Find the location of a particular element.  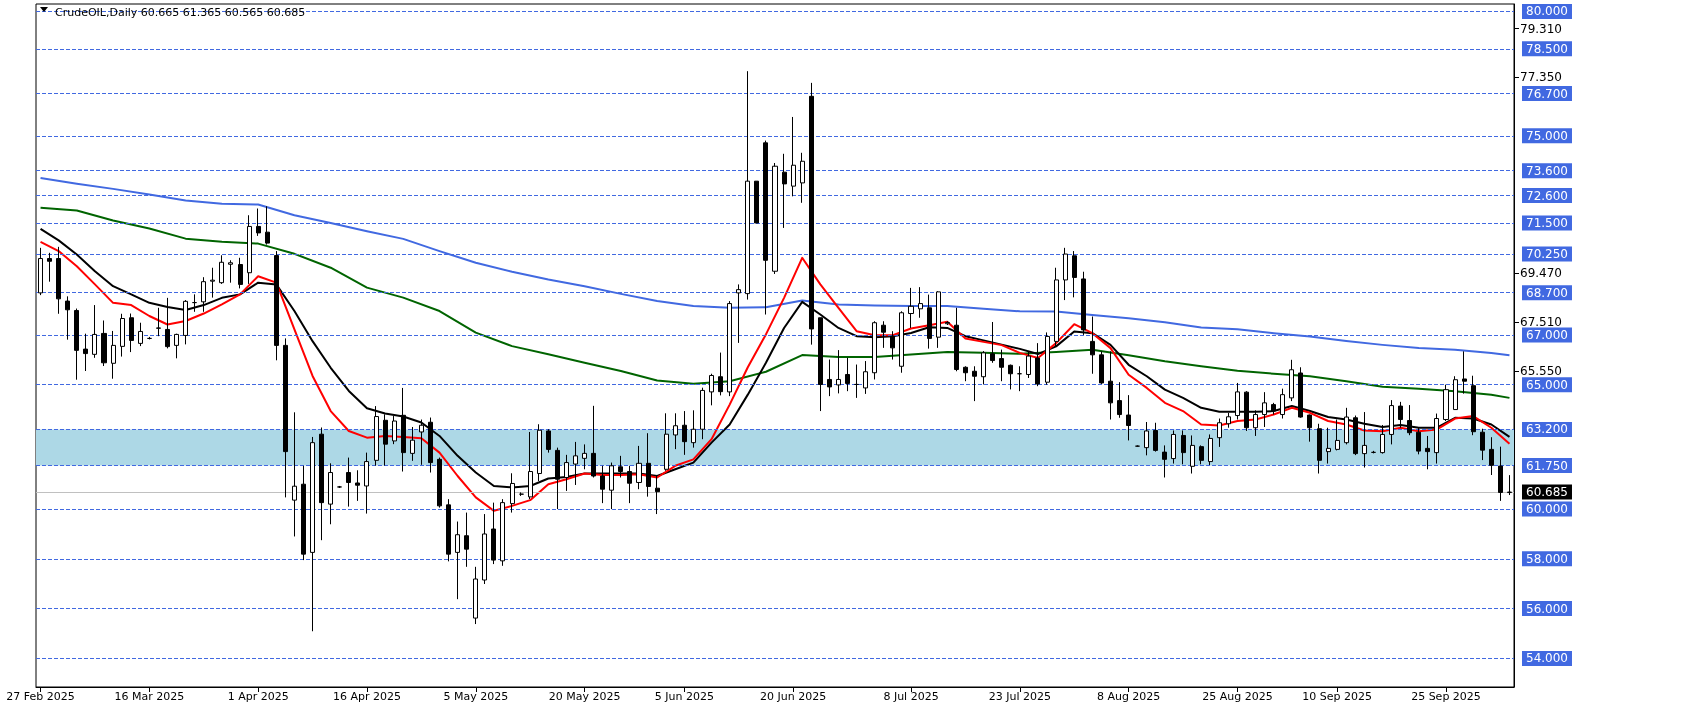

ref-line-label: 60.685 is located at coordinates (1547, 491).